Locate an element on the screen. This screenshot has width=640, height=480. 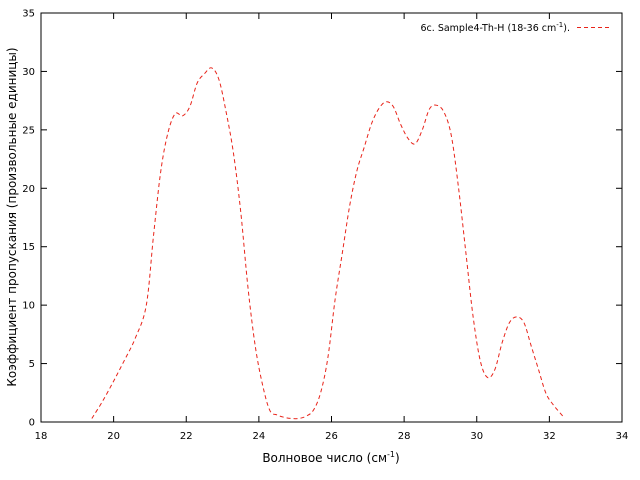
x-tick-label: 20 is located at coordinates (113, 436).